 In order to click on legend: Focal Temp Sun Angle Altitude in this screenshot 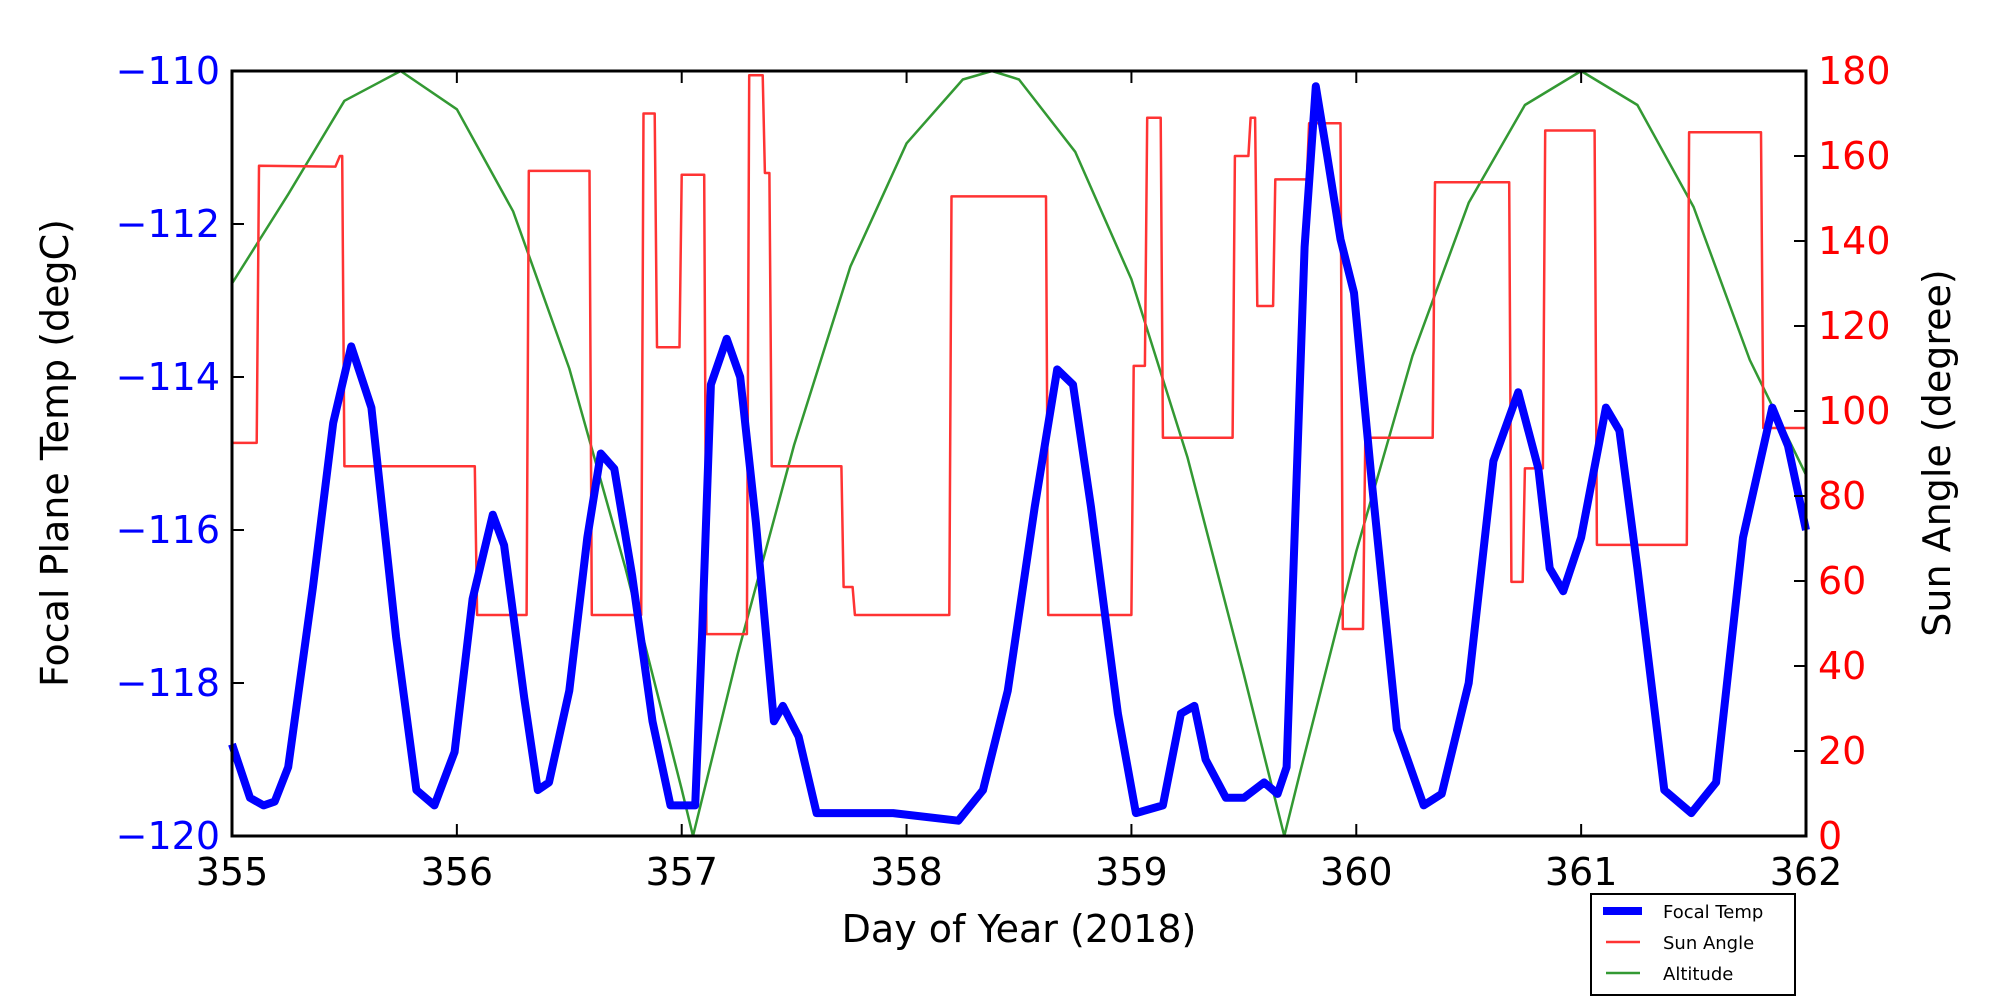, I will do `click(1693, 944)`.